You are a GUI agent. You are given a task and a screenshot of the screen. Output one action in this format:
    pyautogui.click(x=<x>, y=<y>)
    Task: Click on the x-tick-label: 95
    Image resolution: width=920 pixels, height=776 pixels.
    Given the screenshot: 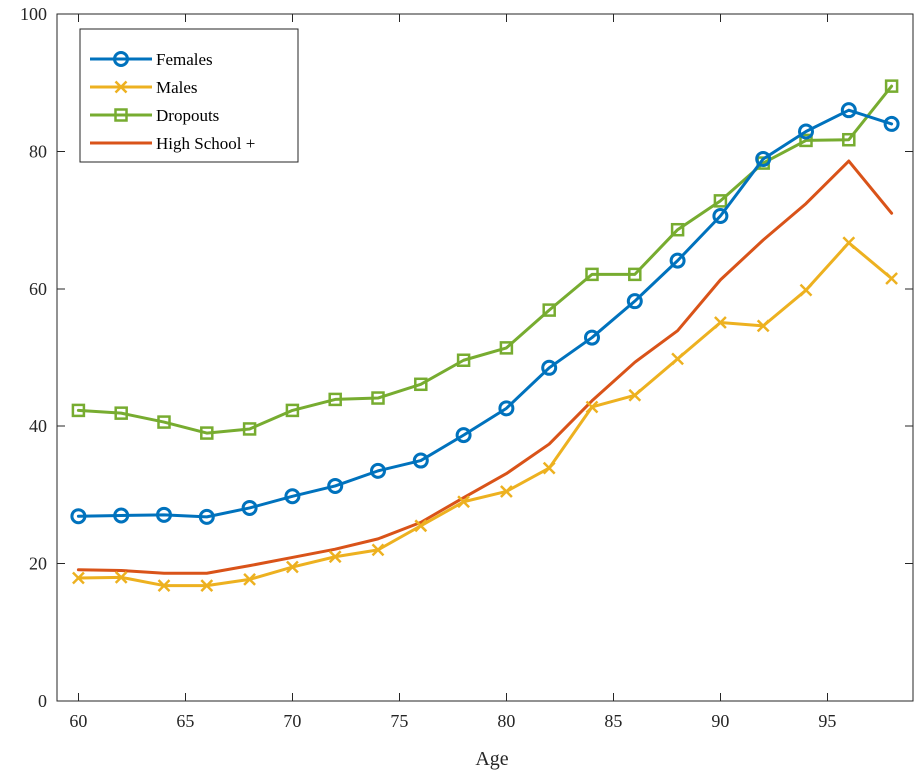 What is the action you would take?
    pyautogui.click(x=827, y=721)
    